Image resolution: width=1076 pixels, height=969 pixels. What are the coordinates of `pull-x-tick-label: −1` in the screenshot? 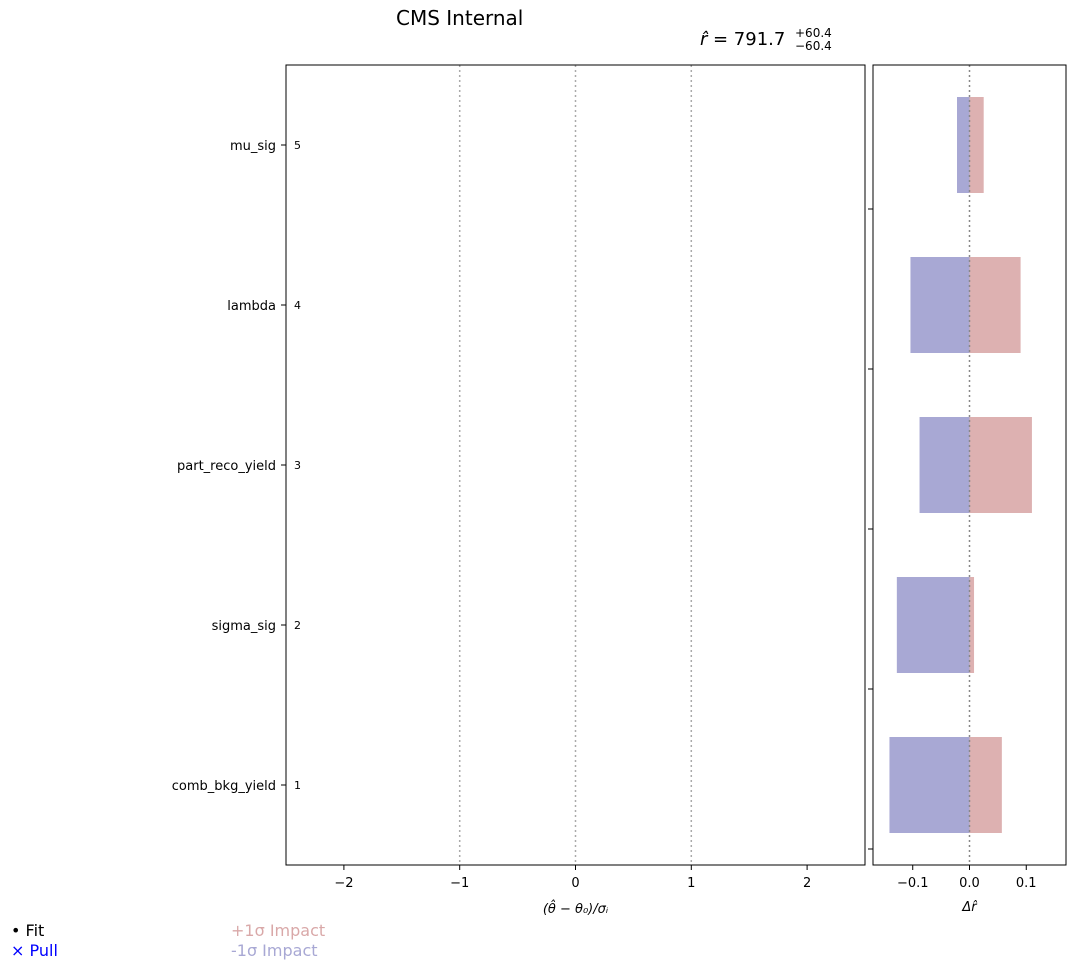 It's located at (459, 883).